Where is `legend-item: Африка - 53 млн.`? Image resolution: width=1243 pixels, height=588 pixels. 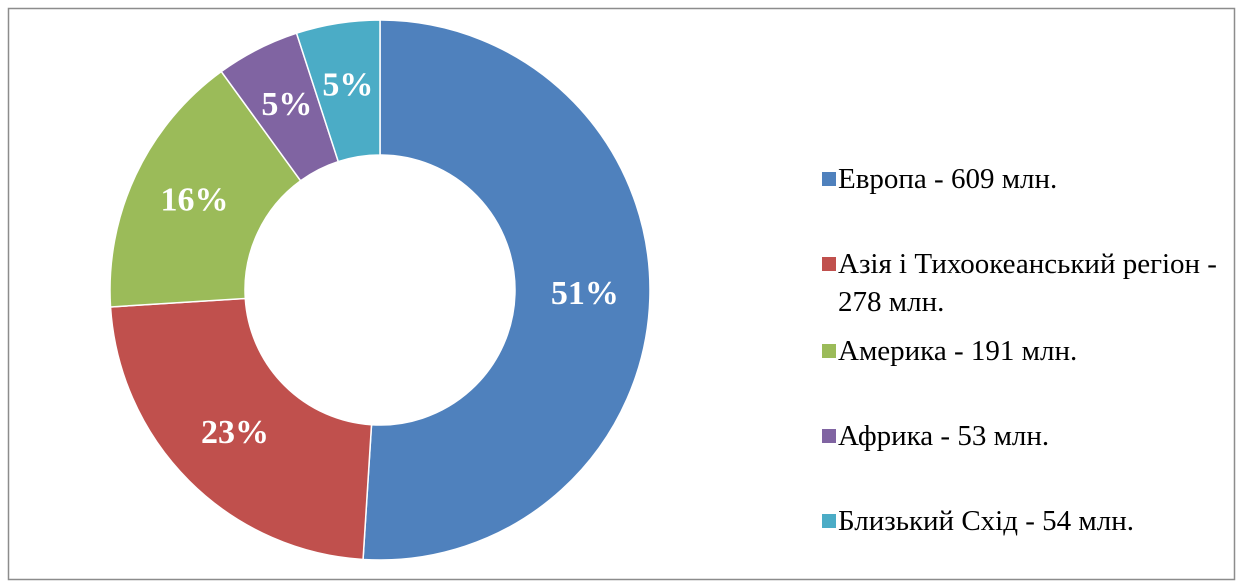 legend-item: Африка - 53 млн. is located at coordinates (1019, 436).